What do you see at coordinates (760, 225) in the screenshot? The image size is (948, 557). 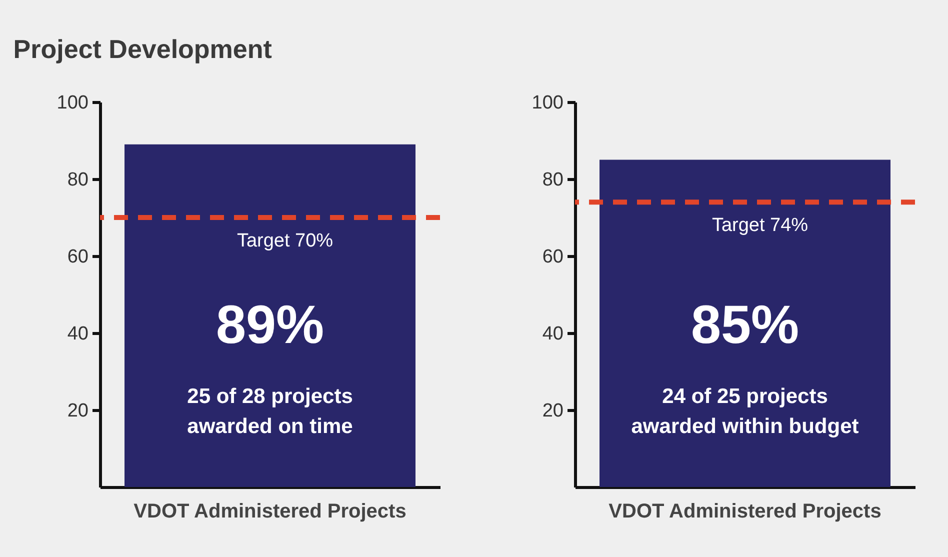 I see `ref-line-label: Target 74%` at bounding box center [760, 225].